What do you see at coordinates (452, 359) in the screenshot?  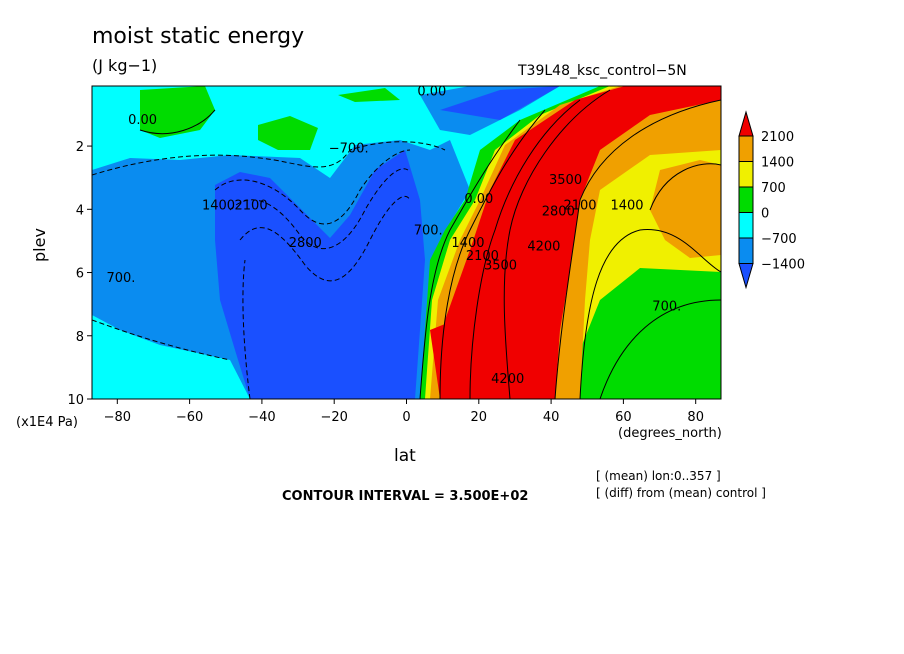 I see `red-bottom-patch` at bounding box center [452, 359].